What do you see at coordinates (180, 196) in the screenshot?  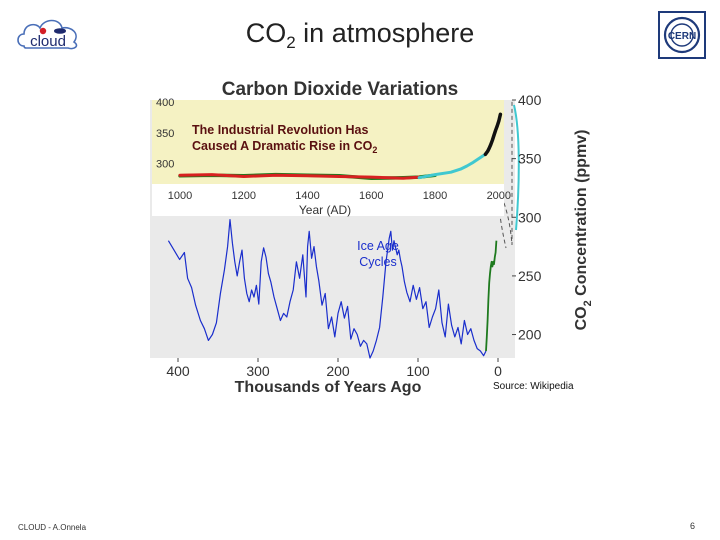 I see `inset-x-tick-label-0: 1000` at bounding box center [180, 196].